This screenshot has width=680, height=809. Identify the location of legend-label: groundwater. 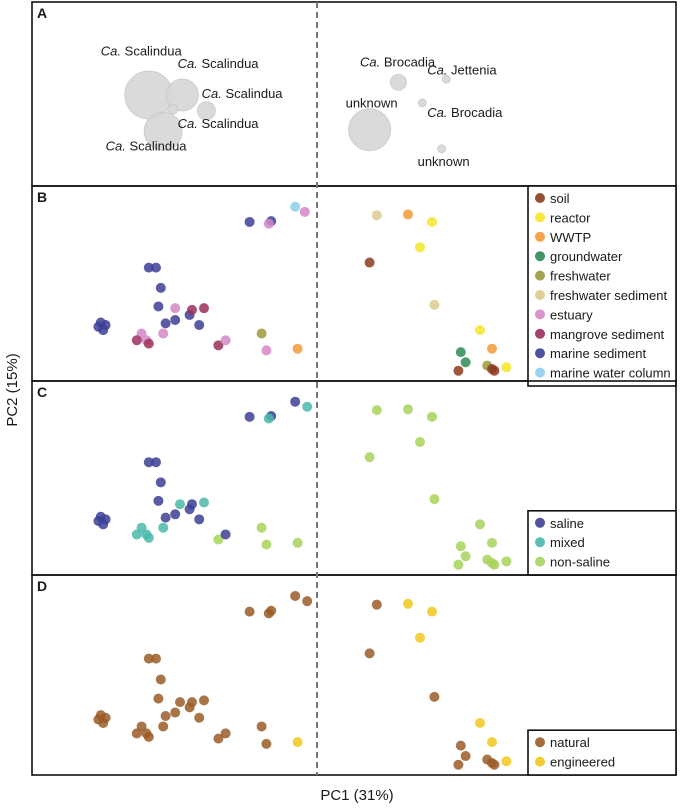
(586, 256).